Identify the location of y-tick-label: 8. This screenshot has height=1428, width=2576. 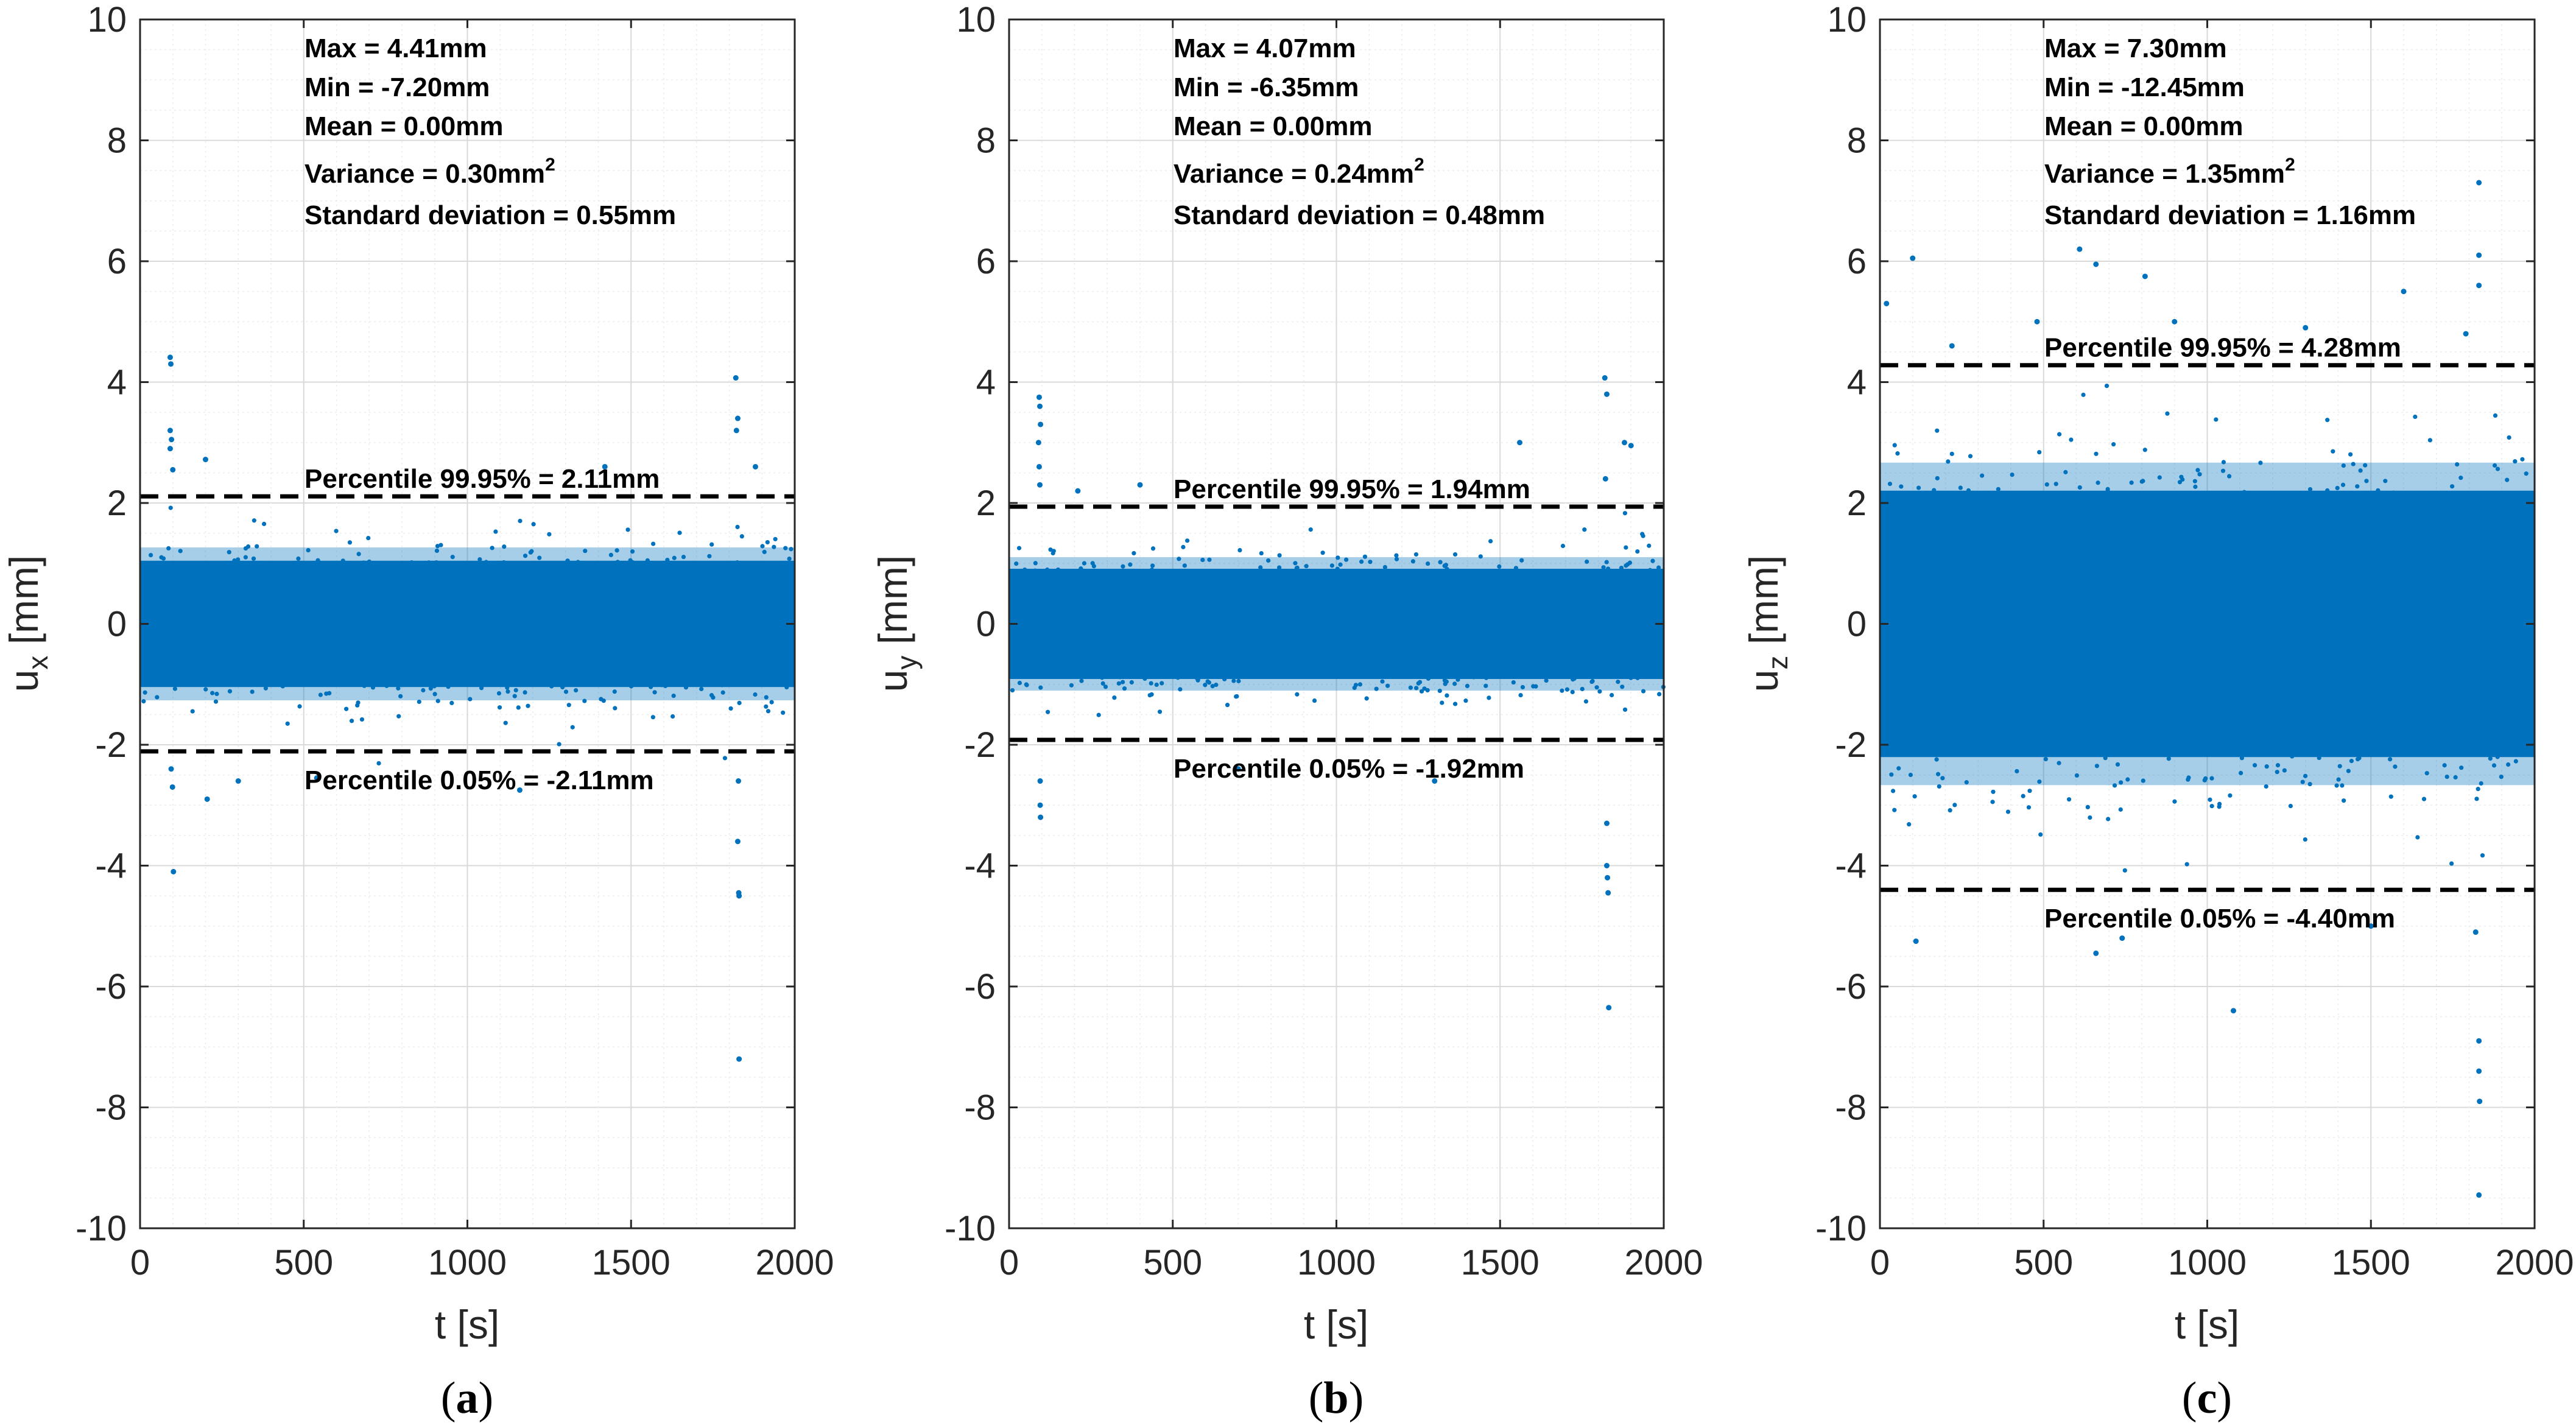
(1857, 141).